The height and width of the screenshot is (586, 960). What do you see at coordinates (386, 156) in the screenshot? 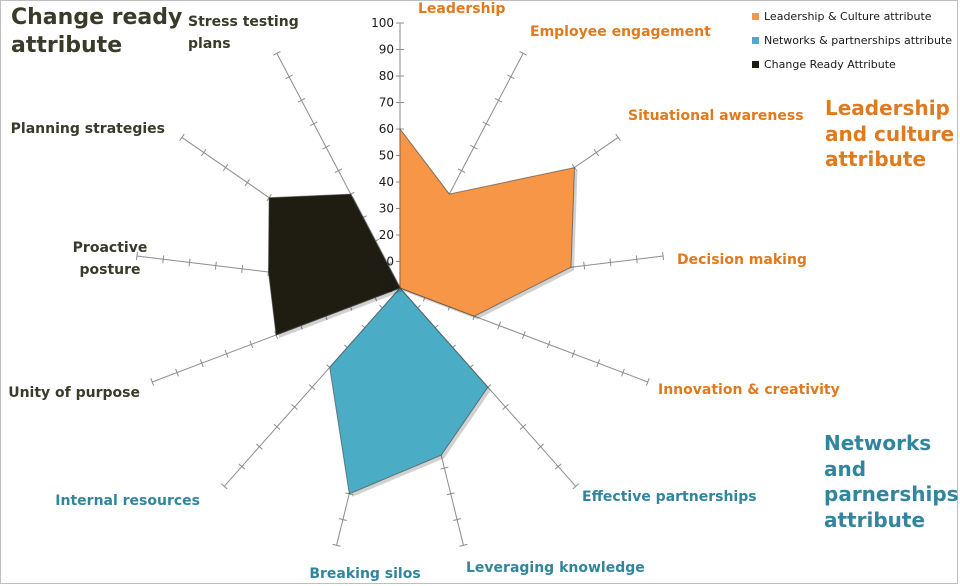
I see `tick-label: 50` at bounding box center [386, 156].